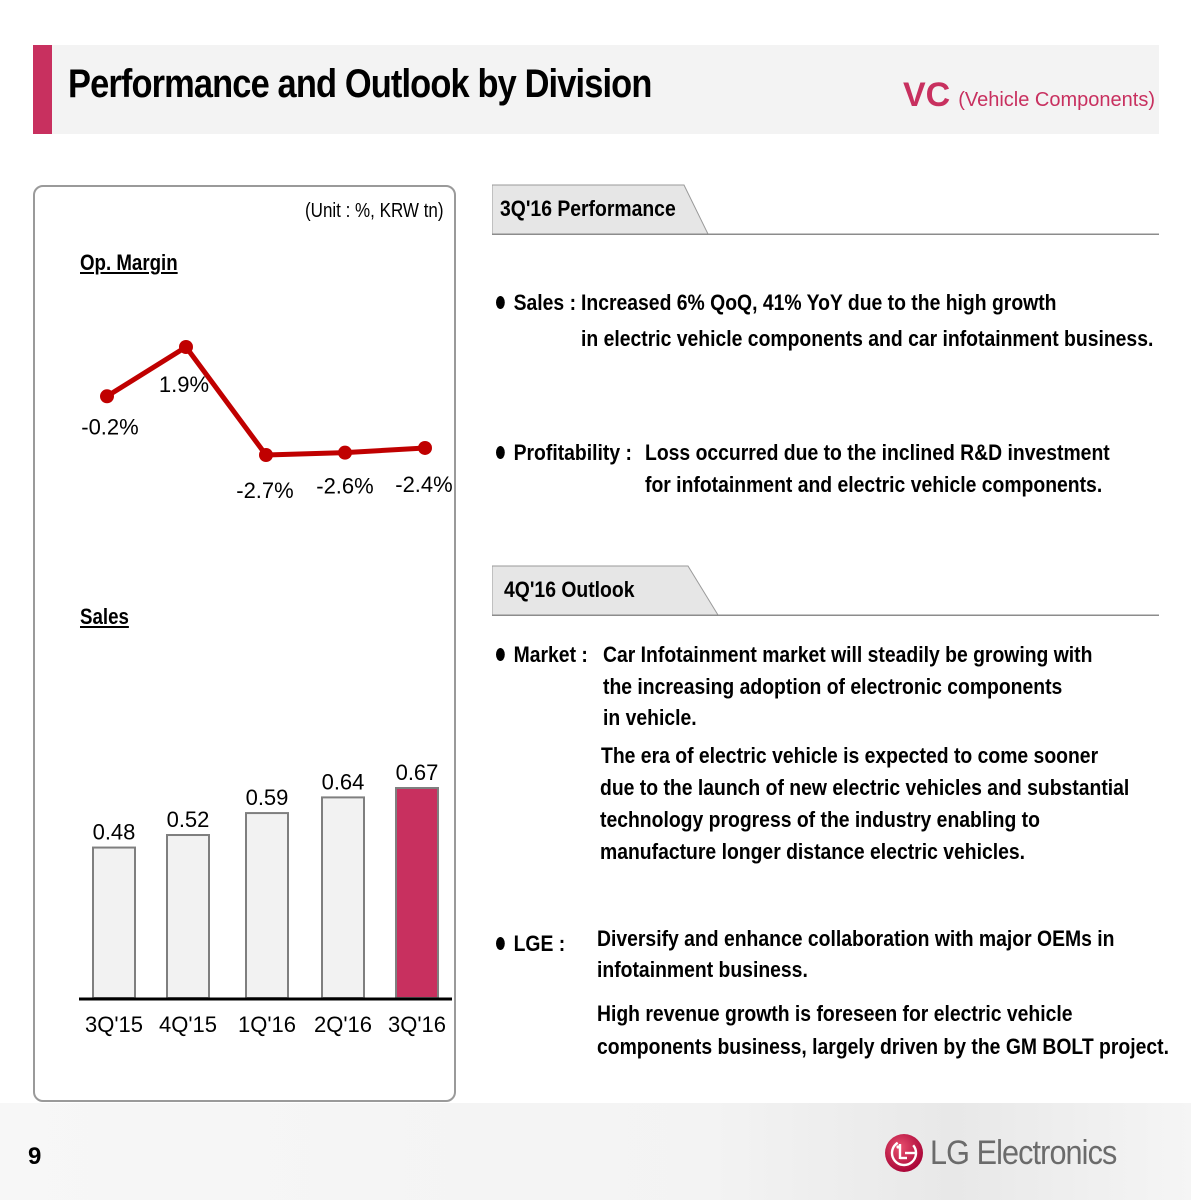 This screenshot has width=1191, height=1200. What do you see at coordinates (360, 84) in the screenshot?
I see `page-title: Performance and Outlook by Division` at bounding box center [360, 84].